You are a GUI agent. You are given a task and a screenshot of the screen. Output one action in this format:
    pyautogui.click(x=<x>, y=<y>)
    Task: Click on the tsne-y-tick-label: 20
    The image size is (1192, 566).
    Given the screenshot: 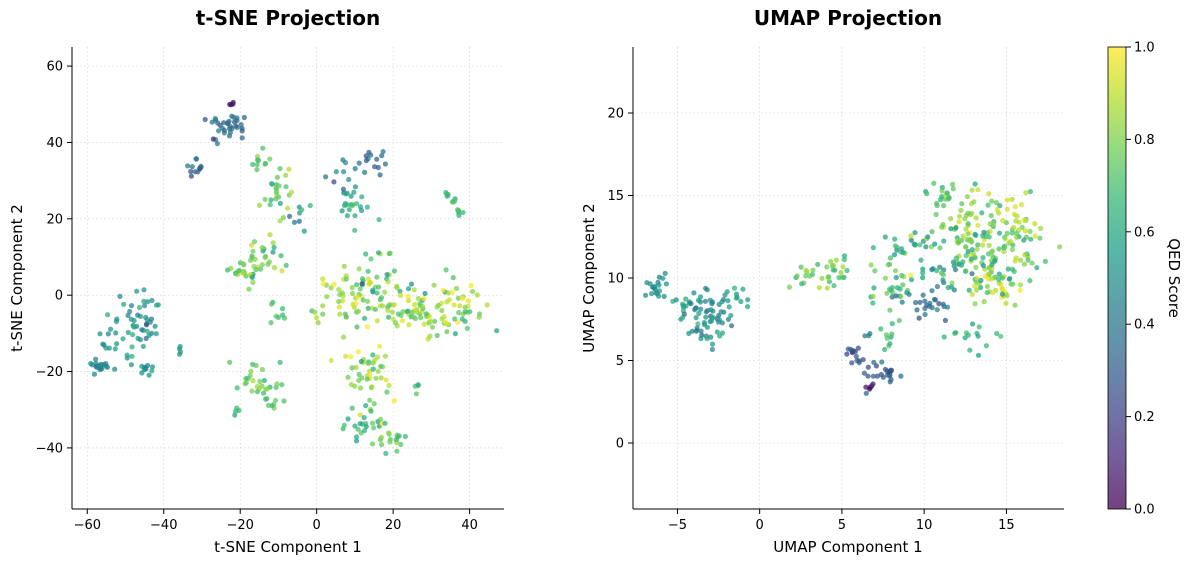 What is the action you would take?
    pyautogui.click(x=54, y=219)
    